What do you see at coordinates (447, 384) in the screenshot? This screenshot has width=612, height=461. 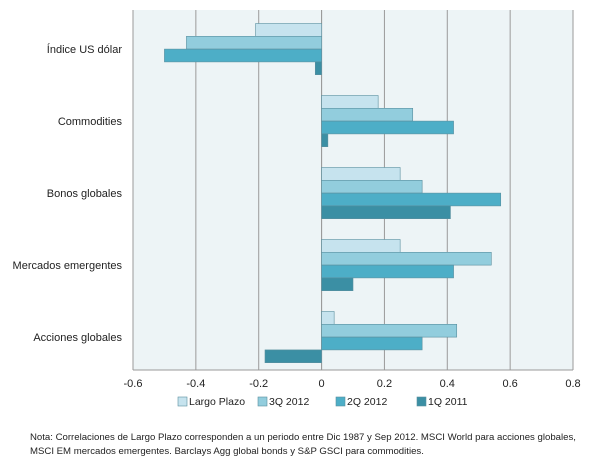 I see `x-tick-label: 0.4` at bounding box center [447, 384].